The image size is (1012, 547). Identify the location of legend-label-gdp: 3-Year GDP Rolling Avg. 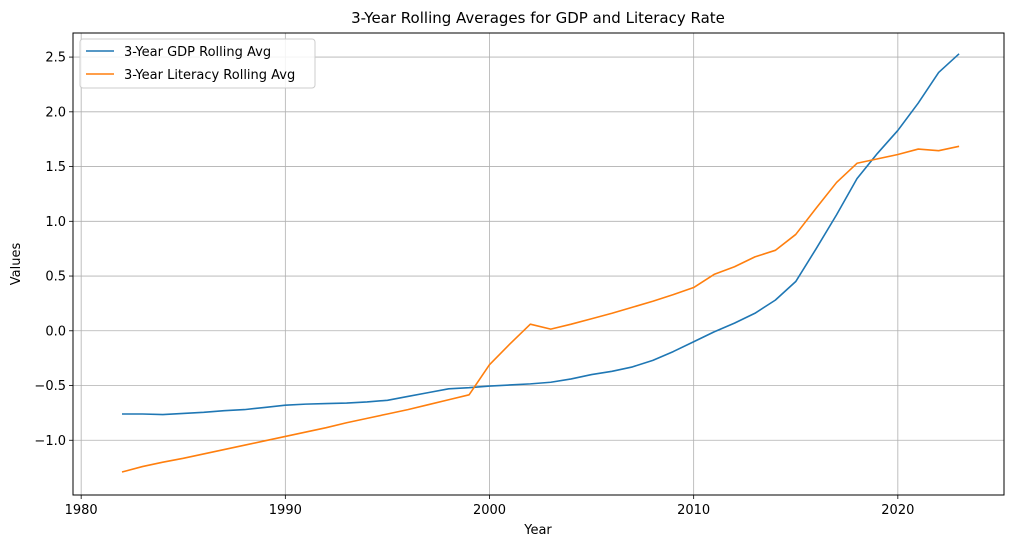
(197, 52).